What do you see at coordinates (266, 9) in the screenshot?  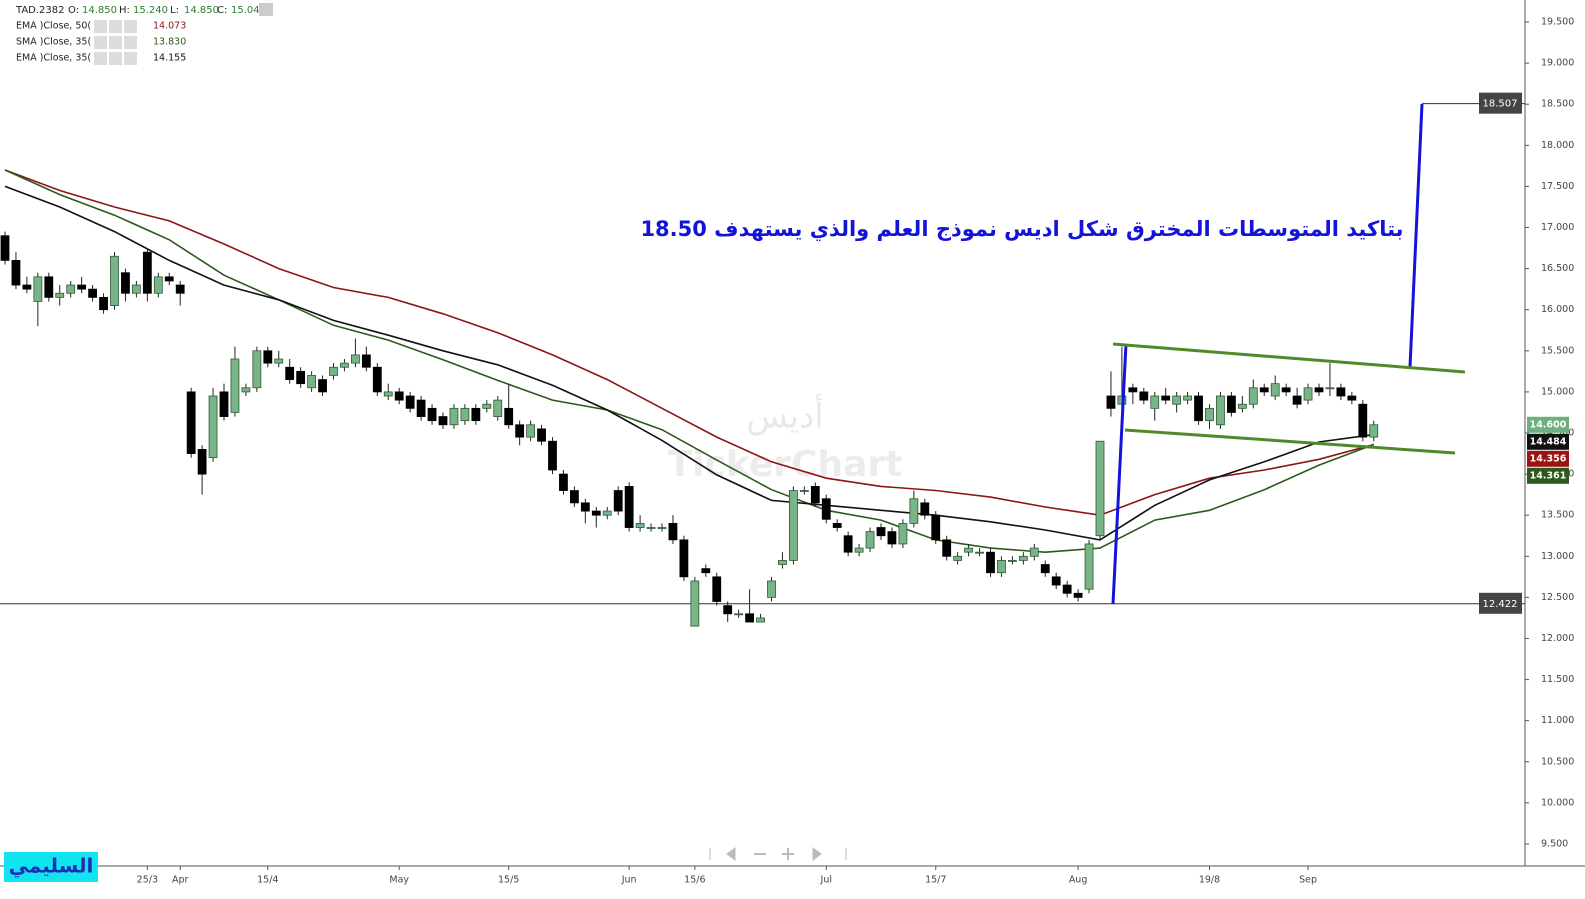 I see `more-button` at bounding box center [266, 9].